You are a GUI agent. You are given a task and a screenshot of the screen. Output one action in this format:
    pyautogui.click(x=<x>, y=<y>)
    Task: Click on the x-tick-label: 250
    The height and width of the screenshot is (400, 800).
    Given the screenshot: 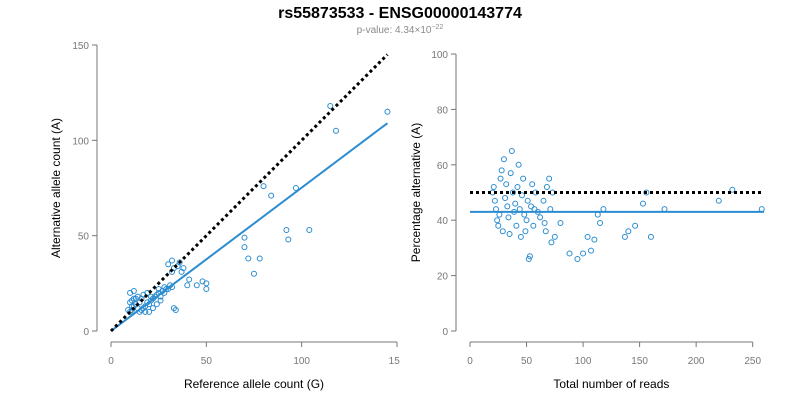 What is the action you would take?
    pyautogui.click(x=752, y=361)
    